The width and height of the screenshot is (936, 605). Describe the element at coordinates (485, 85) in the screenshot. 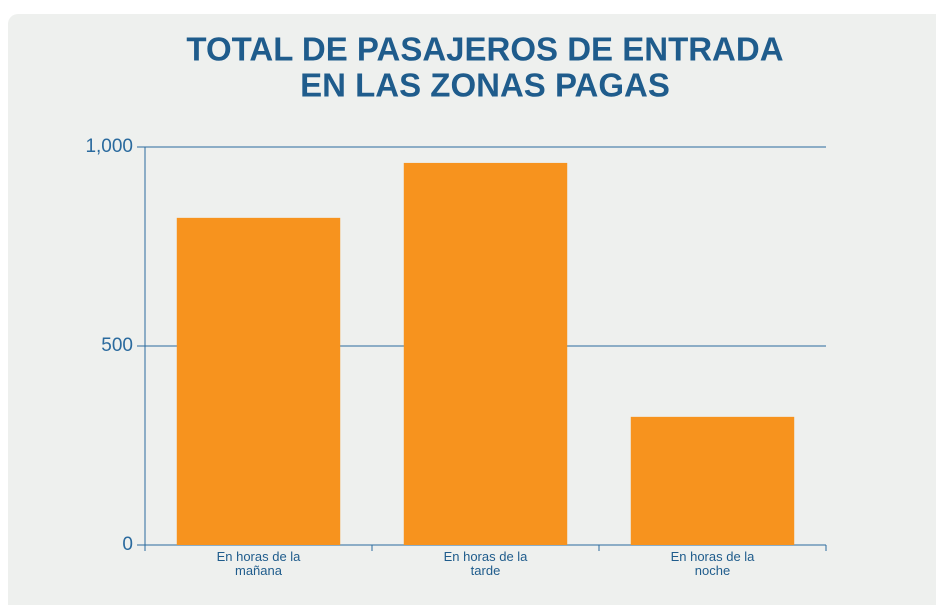

I see `chart-title: EN LAS ZONAS PAGAS` at that location.